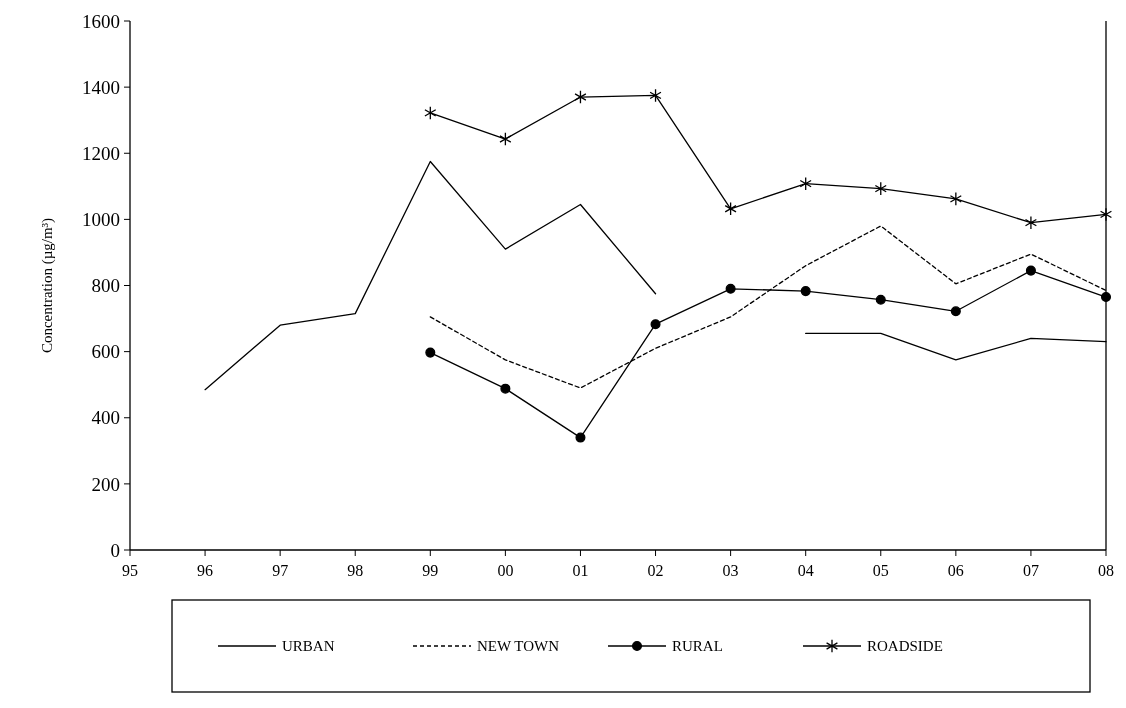 This screenshot has width=1126, height=708. I want to click on y-tick-label: 600, so click(105, 352).